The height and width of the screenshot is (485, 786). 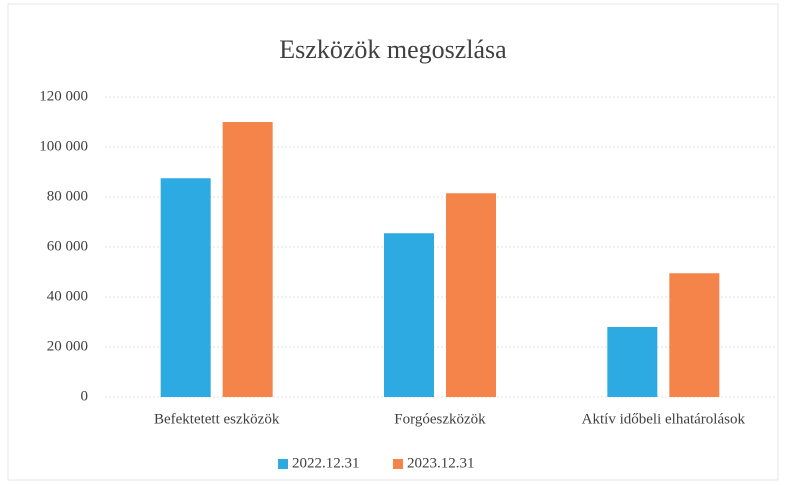 I want to click on x-tick-label: Forgóeszközök, so click(x=440, y=419).